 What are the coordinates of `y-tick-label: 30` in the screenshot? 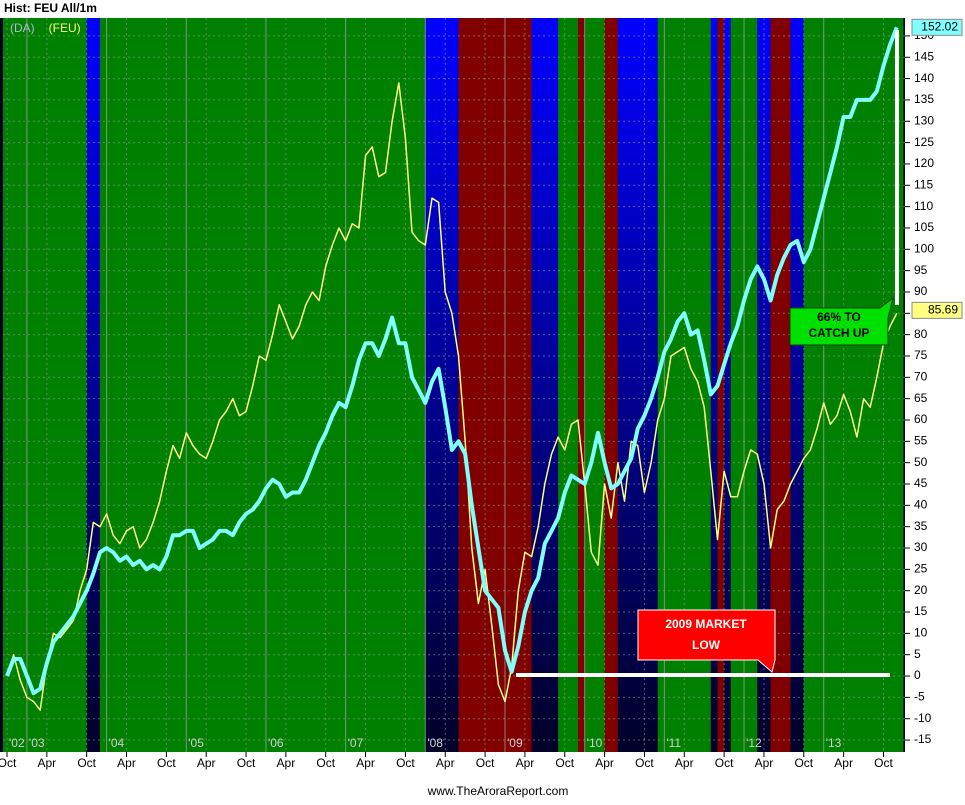 It's located at (921, 547).